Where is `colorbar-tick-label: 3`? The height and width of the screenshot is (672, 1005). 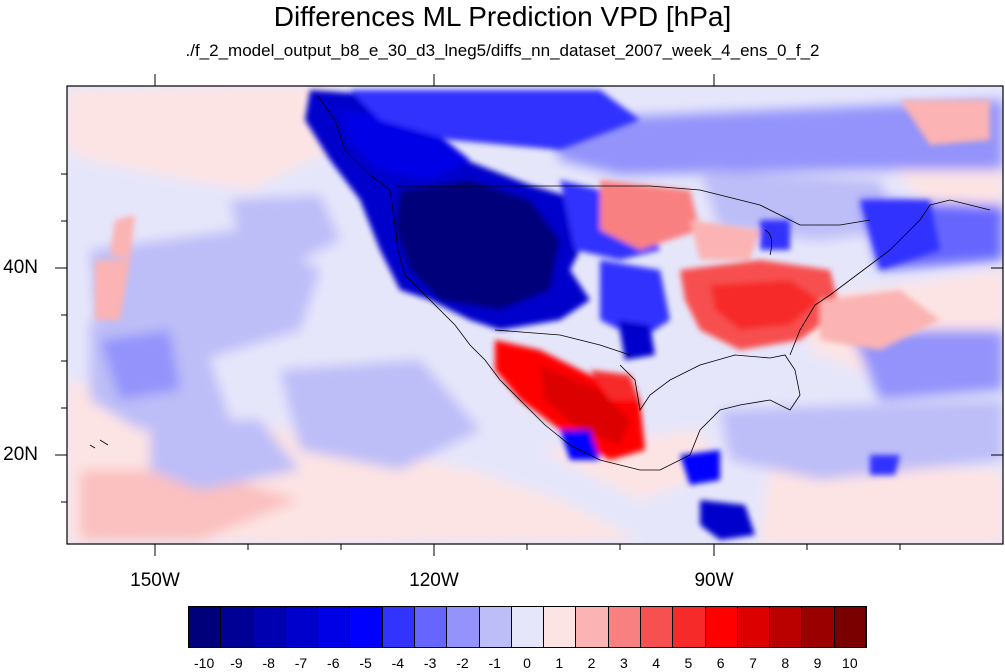 colorbar-tick-label: 3 is located at coordinates (623, 663).